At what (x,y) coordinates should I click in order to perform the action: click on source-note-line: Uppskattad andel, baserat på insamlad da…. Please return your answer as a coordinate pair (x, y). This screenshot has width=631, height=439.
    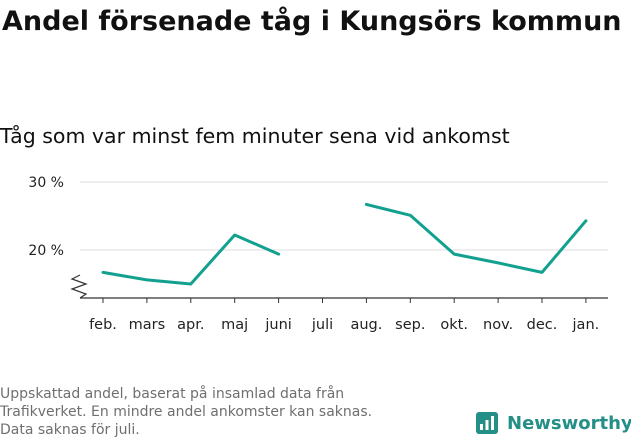
    Looking at the image, I should click on (172, 394).